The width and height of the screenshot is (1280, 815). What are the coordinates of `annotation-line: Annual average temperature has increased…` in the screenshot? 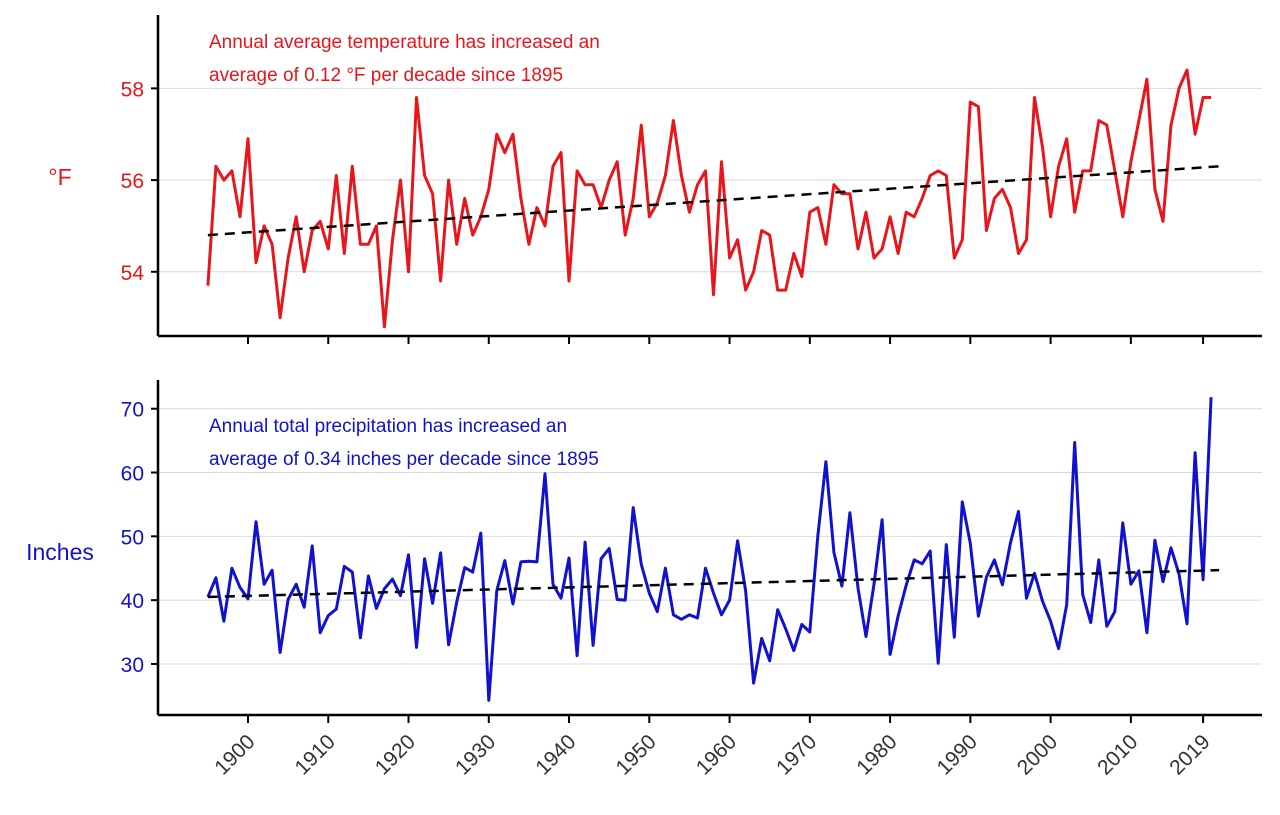 It's located at (404, 42).